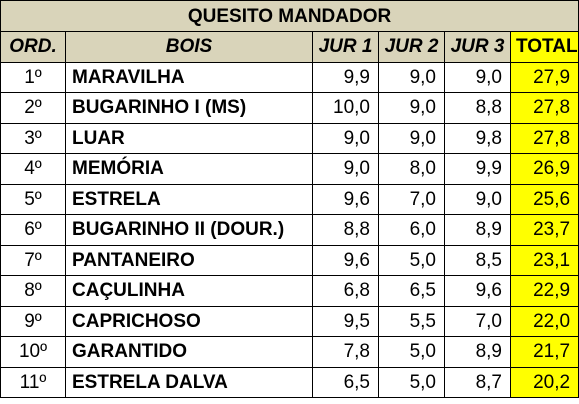 This screenshot has width=579, height=404. I want to click on cell-bois: BUGARINHO I (MS), so click(189, 108).